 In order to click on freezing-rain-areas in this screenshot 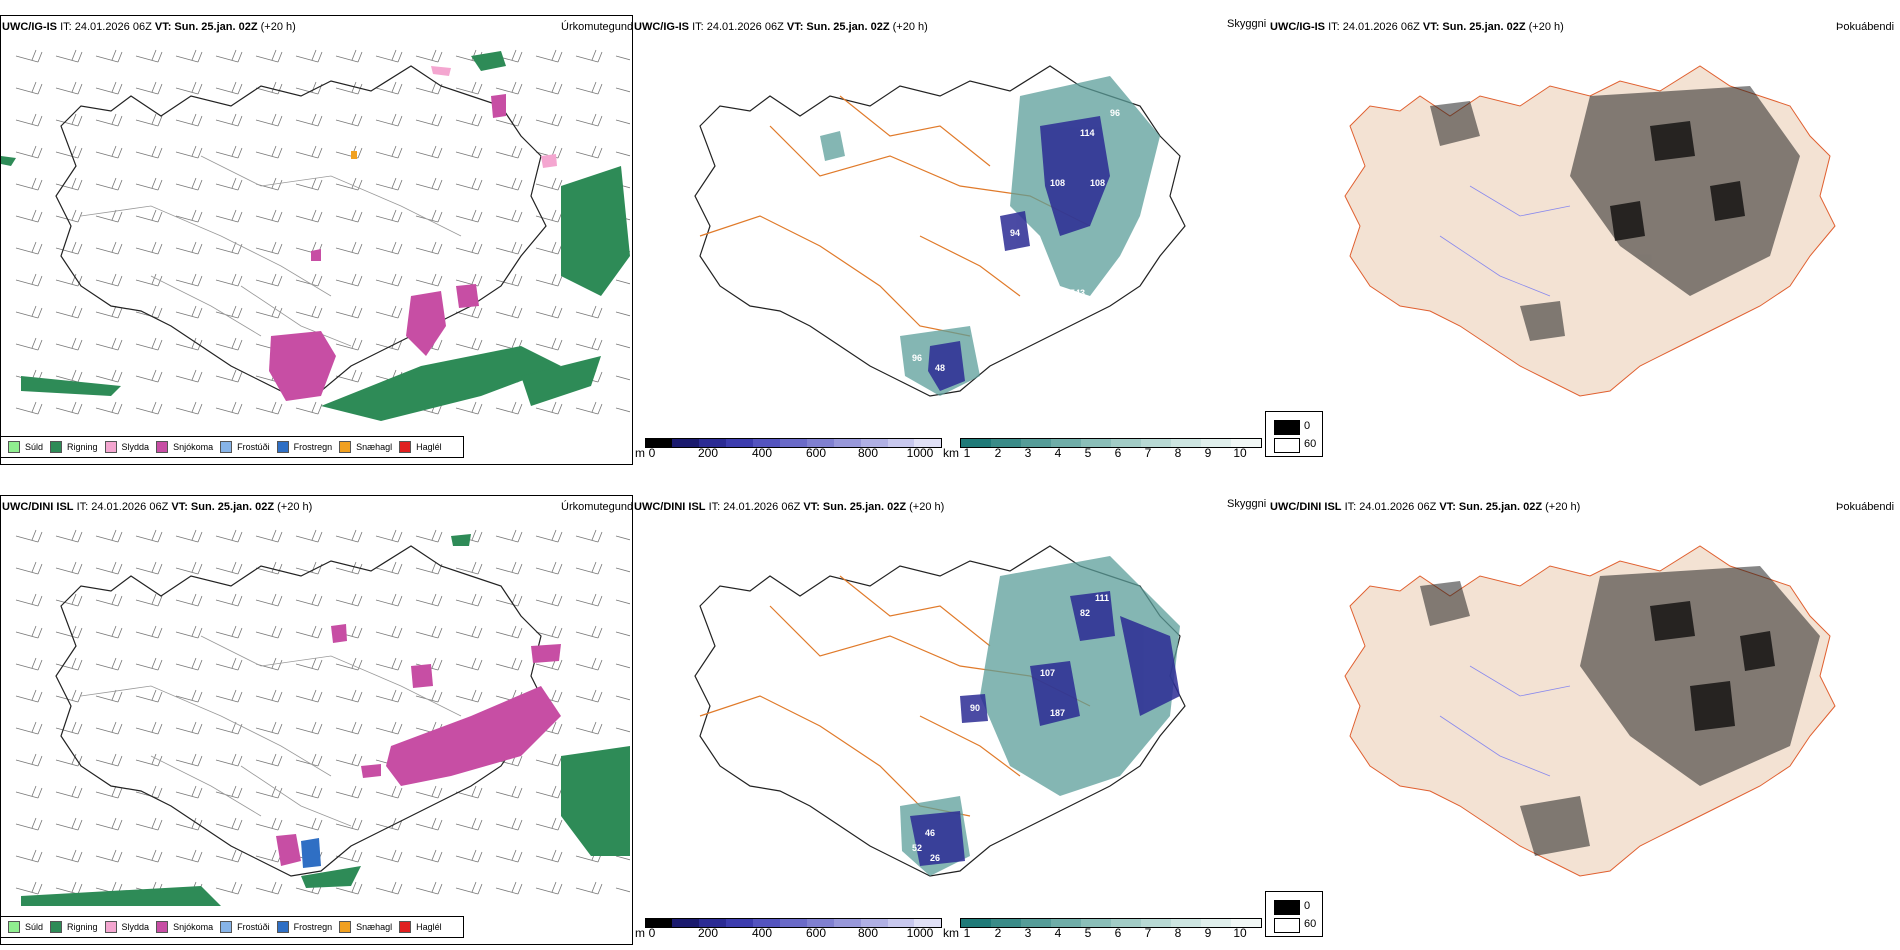, I will do `click(311, 853)`.